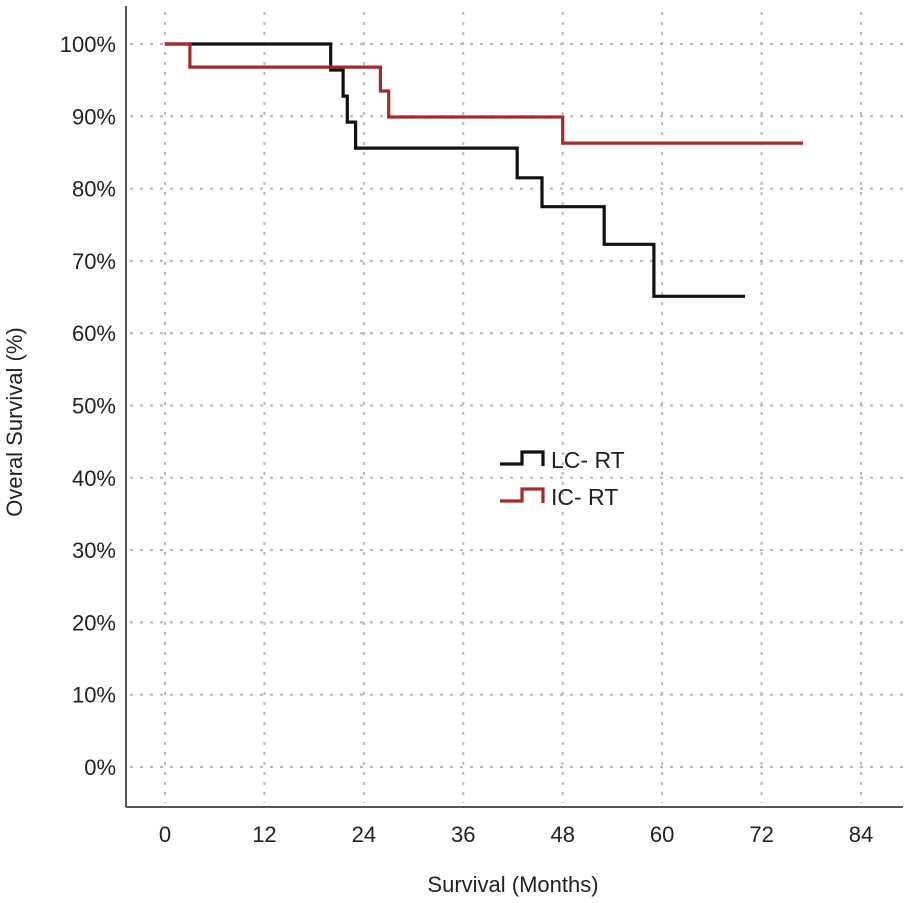  What do you see at coordinates (562, 478) in the screenshot?
I see `legend: LC- RT IC- RT` at bounding box center [562, 478].